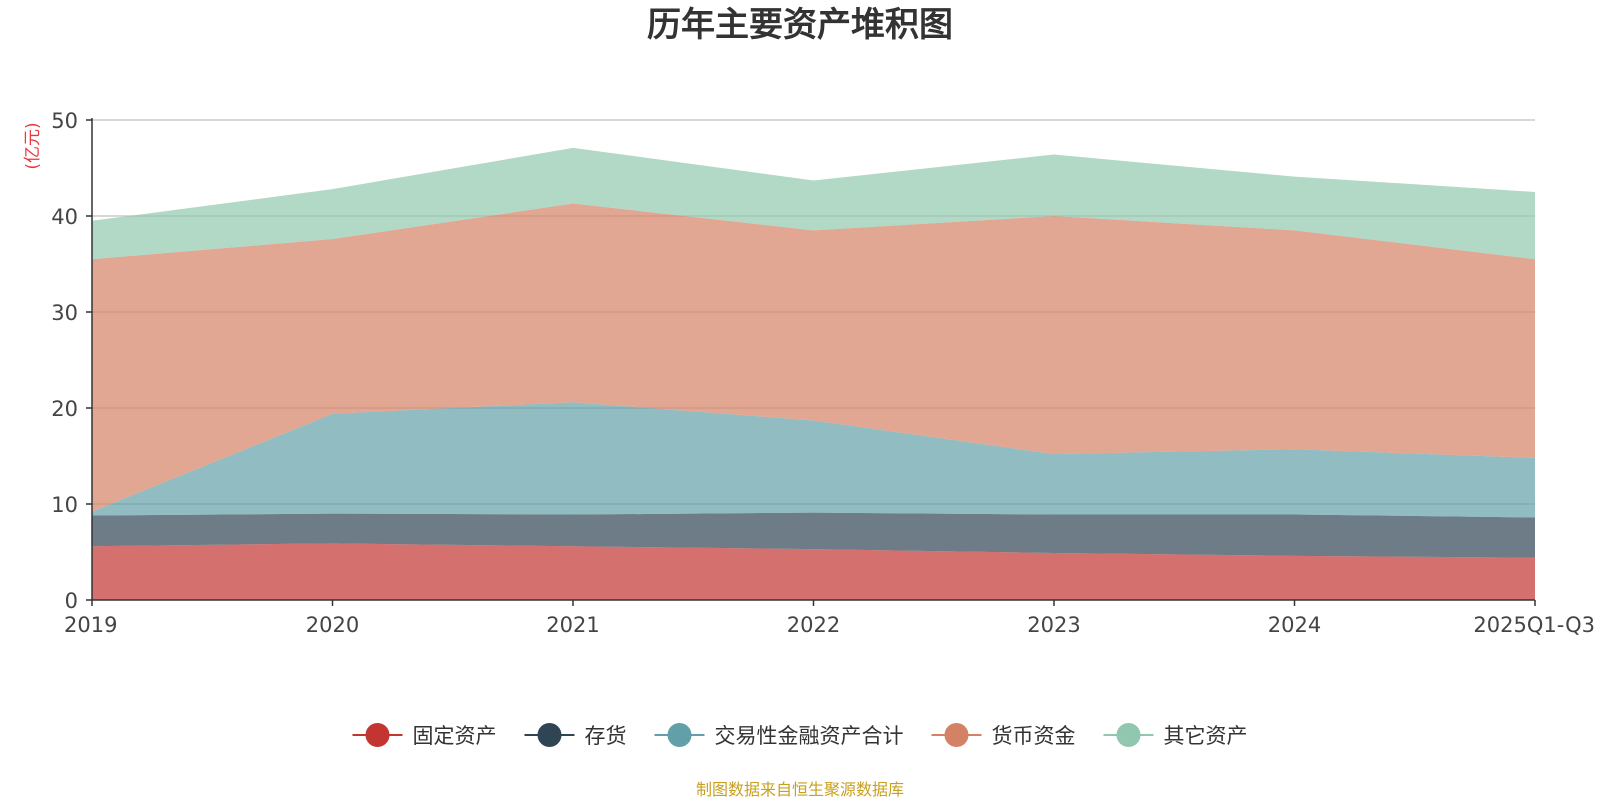  I want to click on y-tick-label: 0, so click(71, 601).